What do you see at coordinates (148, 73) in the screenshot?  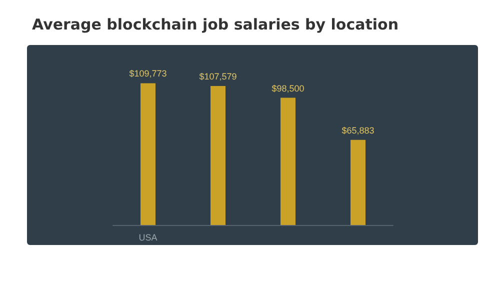 I see `data-label: $109,773` at bounding box center [148, 73].